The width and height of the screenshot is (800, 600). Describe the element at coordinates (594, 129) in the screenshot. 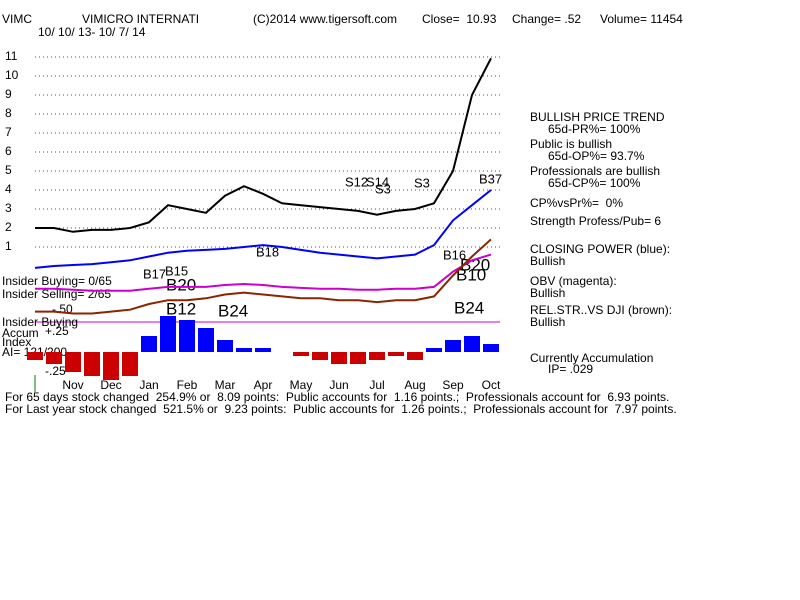

I see `stat: 65d-PR%= 100%` at that location.